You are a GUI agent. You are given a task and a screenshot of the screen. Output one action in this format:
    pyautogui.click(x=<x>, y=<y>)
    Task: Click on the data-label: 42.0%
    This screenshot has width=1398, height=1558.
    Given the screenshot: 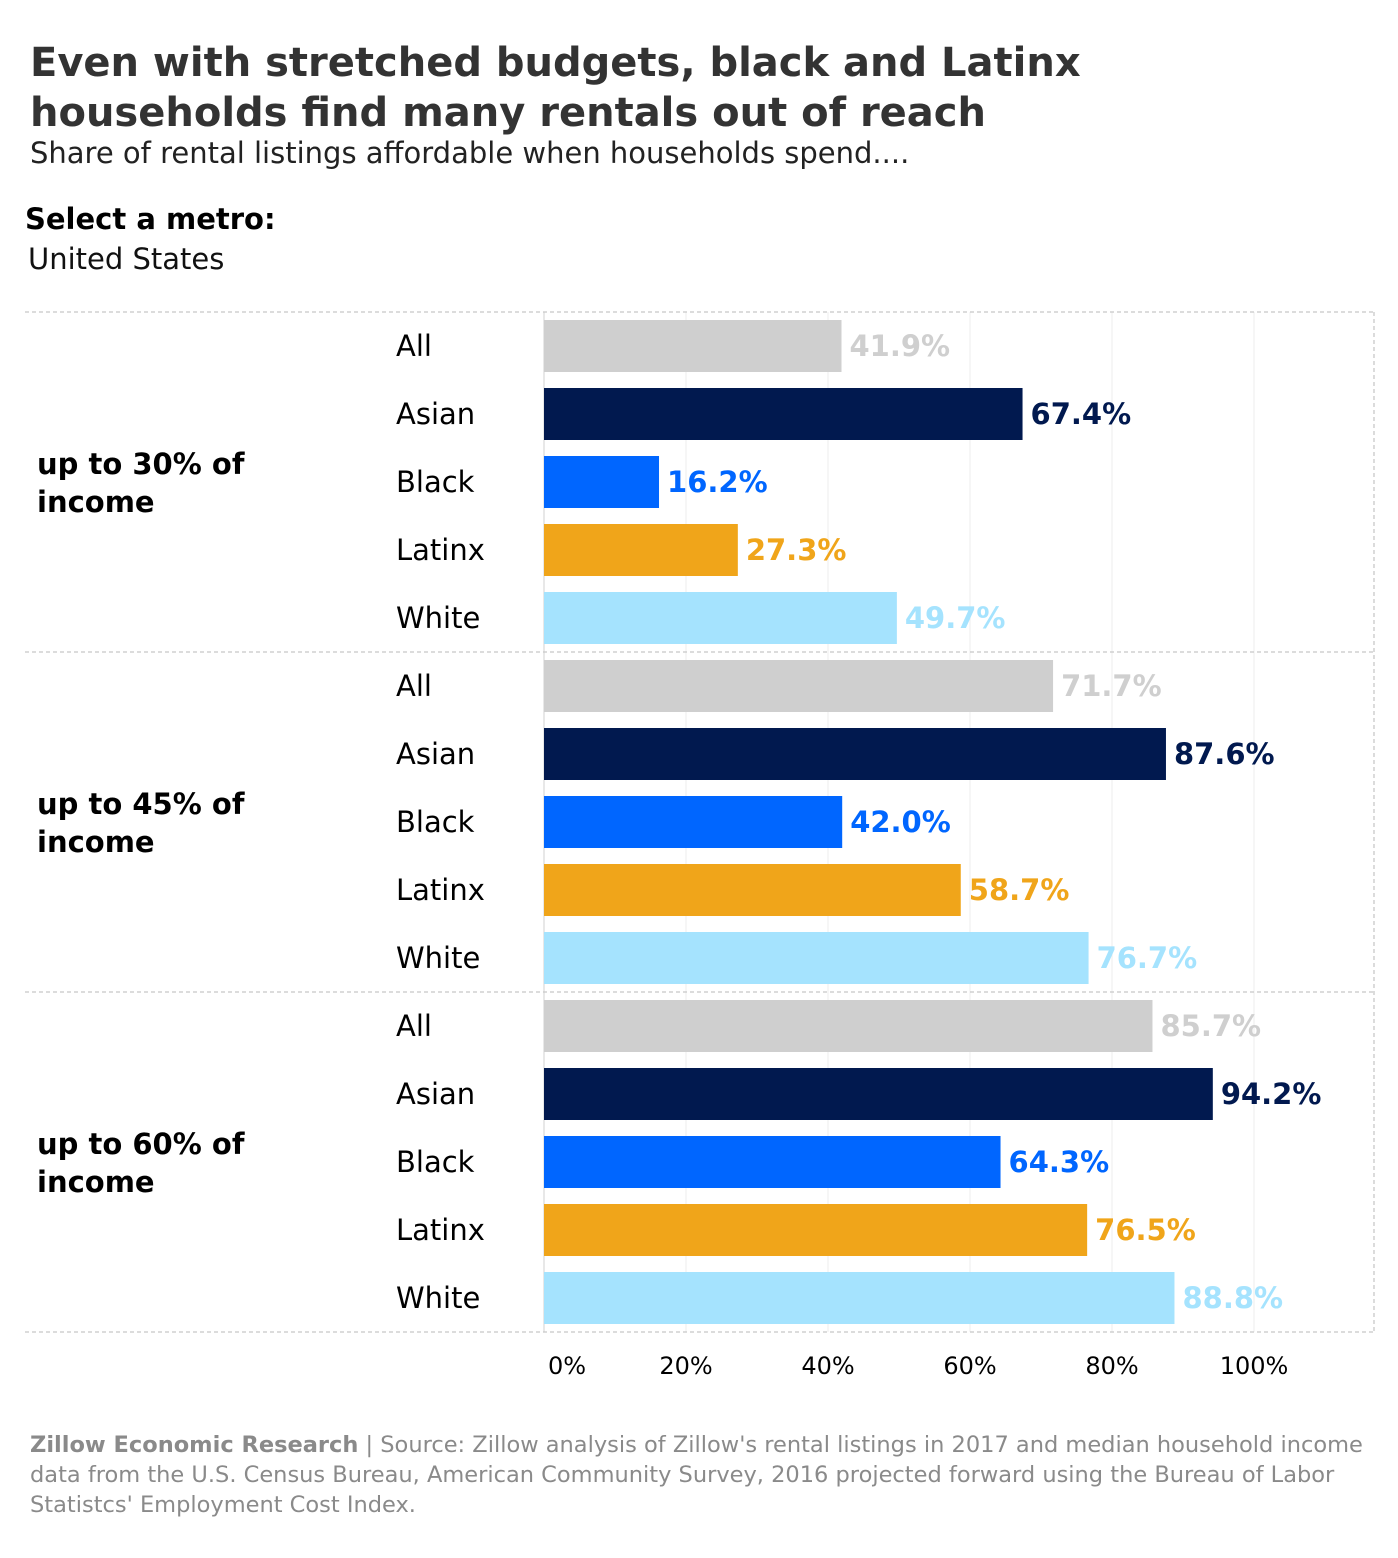 What is the action you would take?
    pyautogui.click(x=900, y=822)
    